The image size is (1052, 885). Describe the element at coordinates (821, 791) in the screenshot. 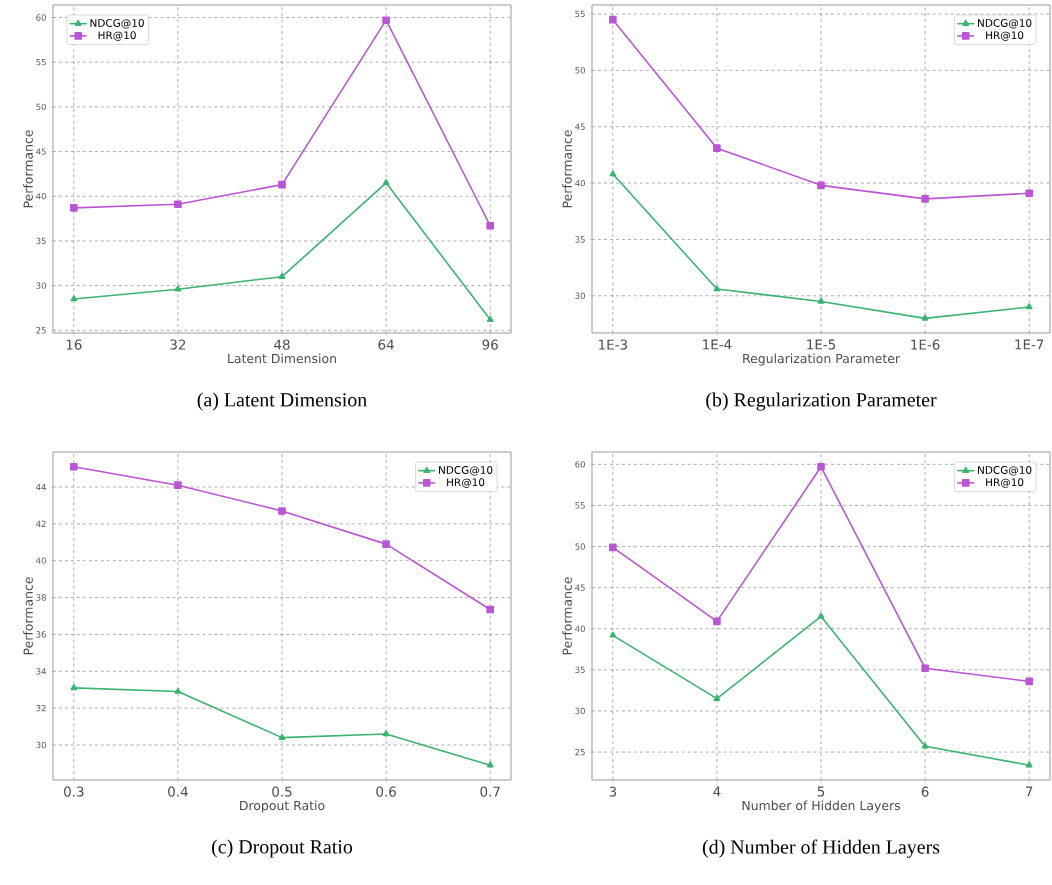

I see `x-tick-label: 5` at that location.